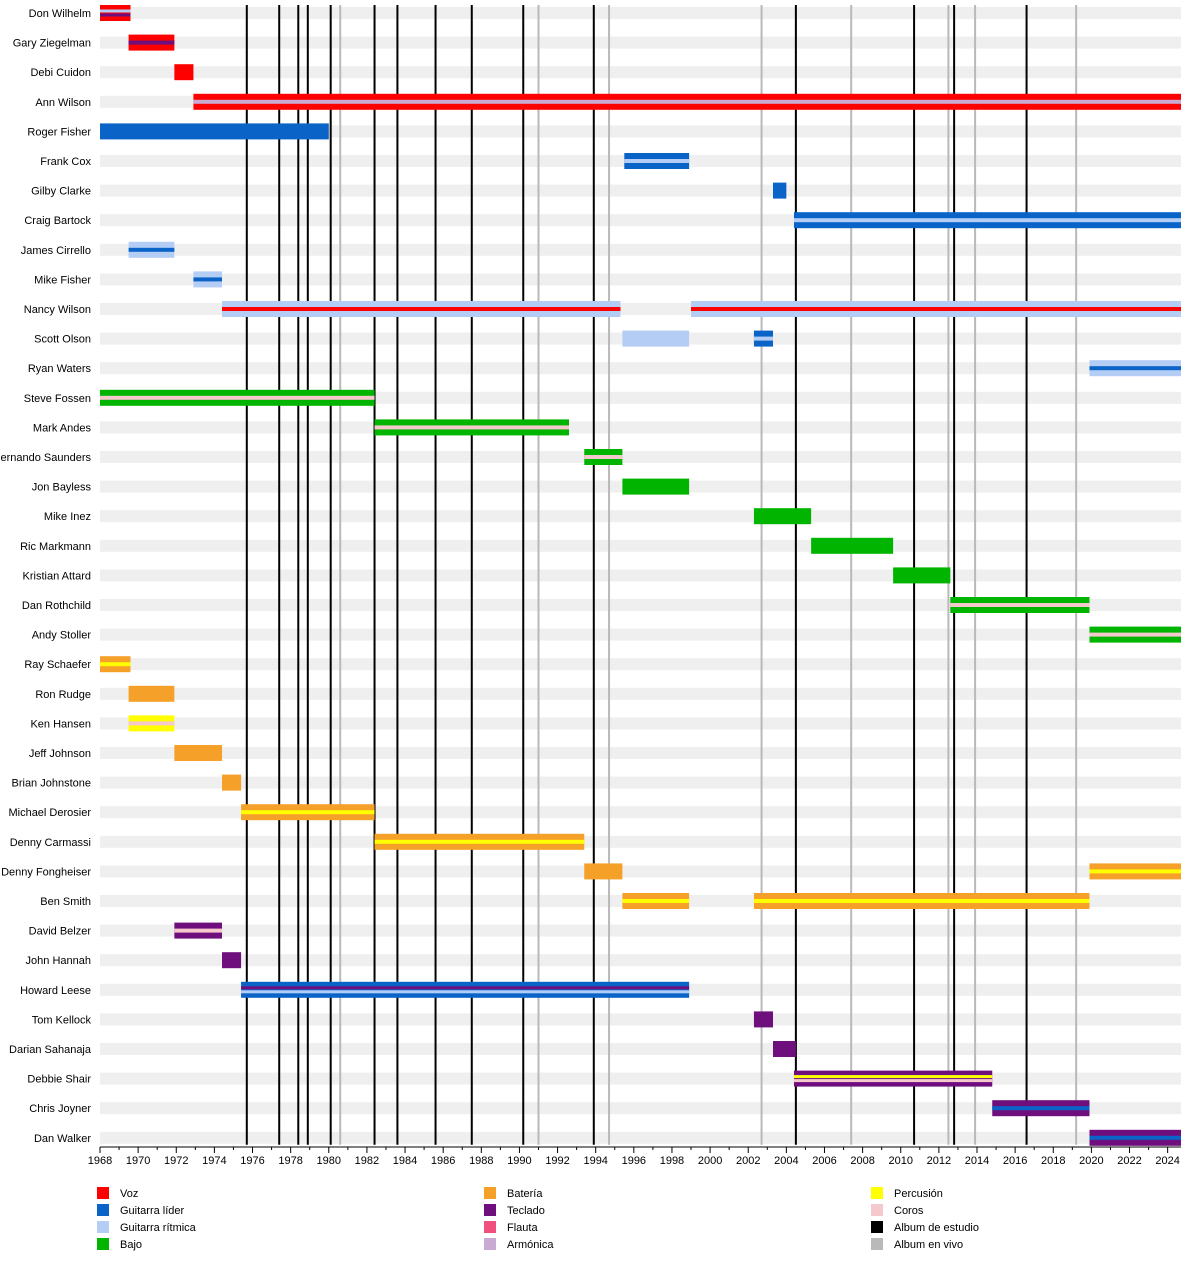 Image resolution: width=1200 pixels, height=1270 pixels. I want to click on member-name-label: Mike Fisher, so click(62, 280).